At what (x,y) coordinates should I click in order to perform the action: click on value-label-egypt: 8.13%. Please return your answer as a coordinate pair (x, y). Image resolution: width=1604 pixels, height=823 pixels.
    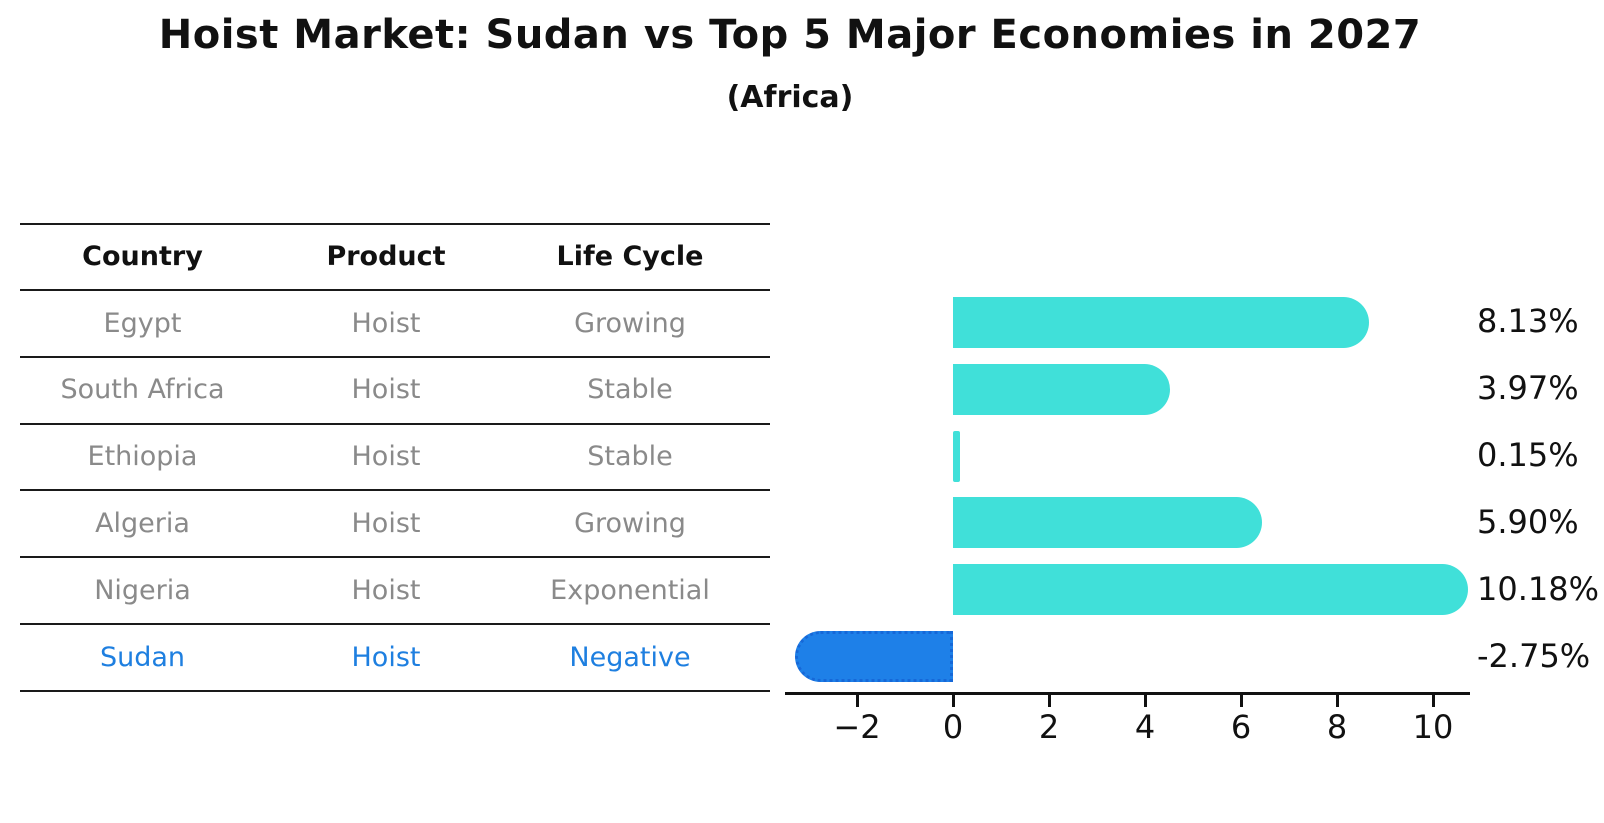
    Looking at the image, I should click on (1528, 321).